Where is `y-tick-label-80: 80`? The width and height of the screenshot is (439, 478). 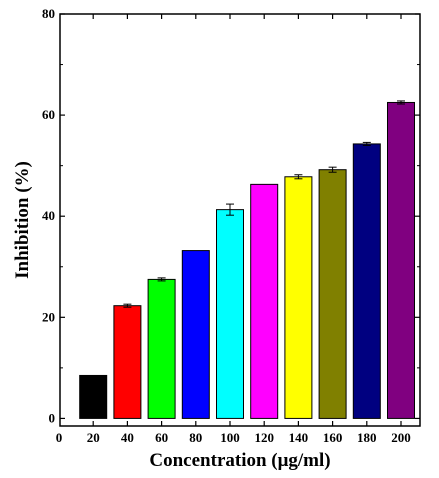
y-tick-label-80: 80 is located at coordinates (48, 13).